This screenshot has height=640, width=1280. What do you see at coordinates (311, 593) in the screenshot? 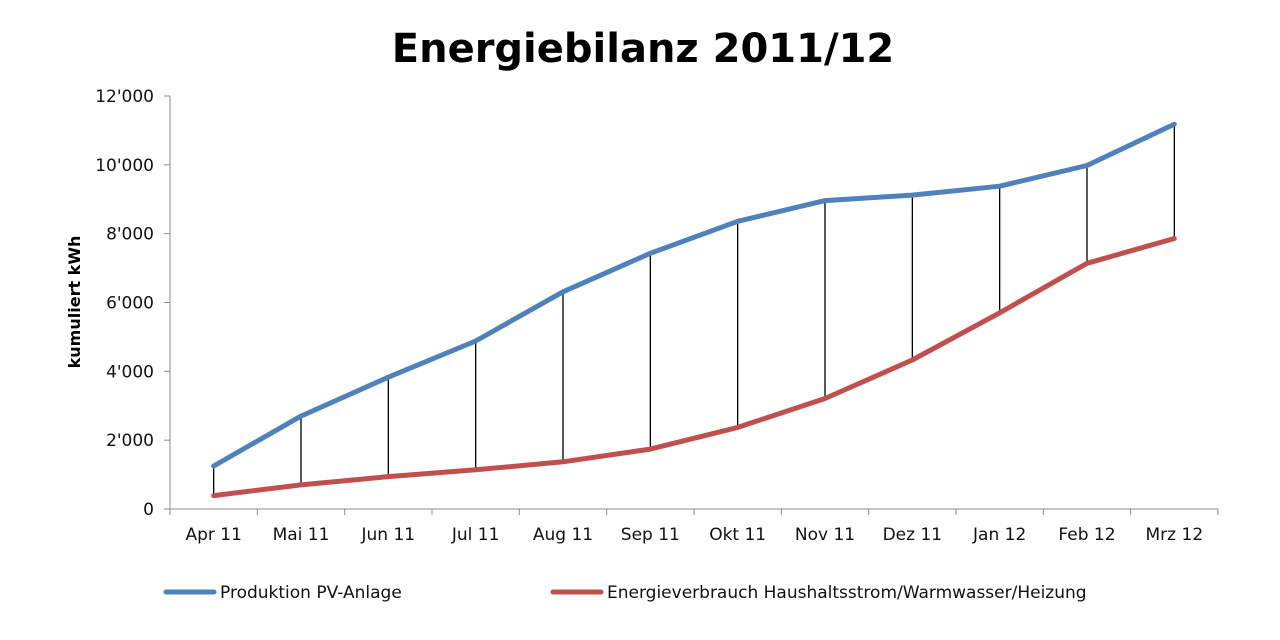
I see `legend-label-1: Produktion PV-Anlage` at bounding box center [311, 593].